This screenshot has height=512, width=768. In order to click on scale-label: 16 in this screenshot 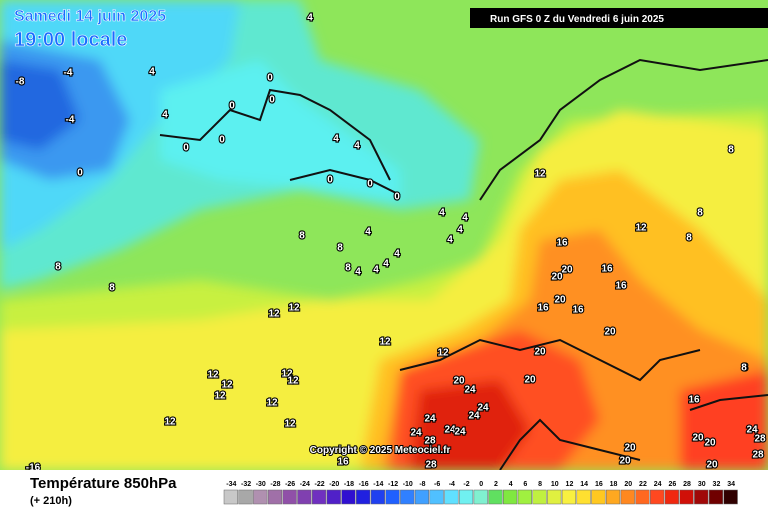, I will do `click(599, 484)`.